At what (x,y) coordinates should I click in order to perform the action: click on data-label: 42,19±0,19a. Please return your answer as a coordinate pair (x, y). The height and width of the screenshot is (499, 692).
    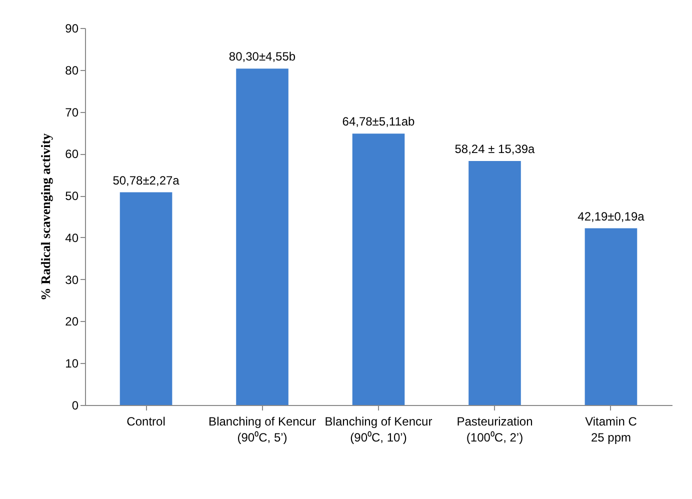
    Looking at the image, I should click on (611, 216).